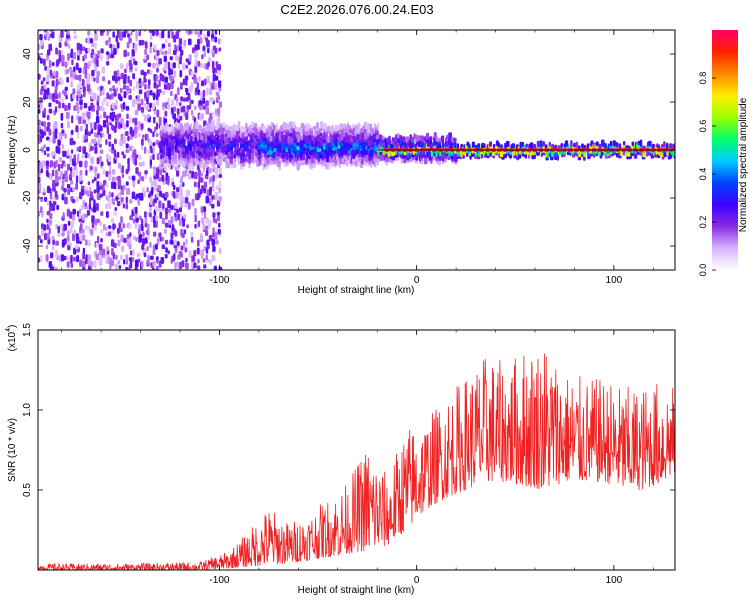  I want to click on y-tick-label: 0.5, so click(27, 490).